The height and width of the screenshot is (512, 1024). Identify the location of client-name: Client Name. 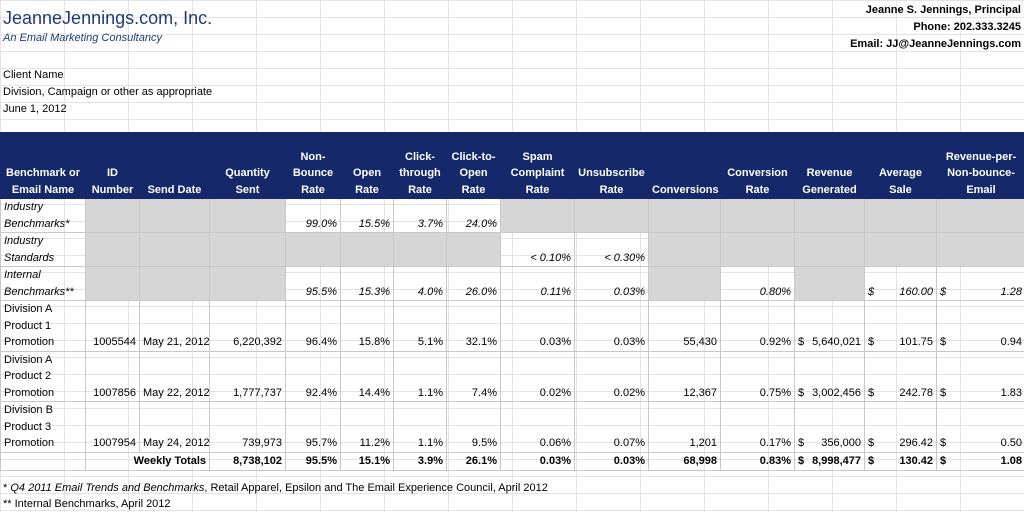
(33, 75).